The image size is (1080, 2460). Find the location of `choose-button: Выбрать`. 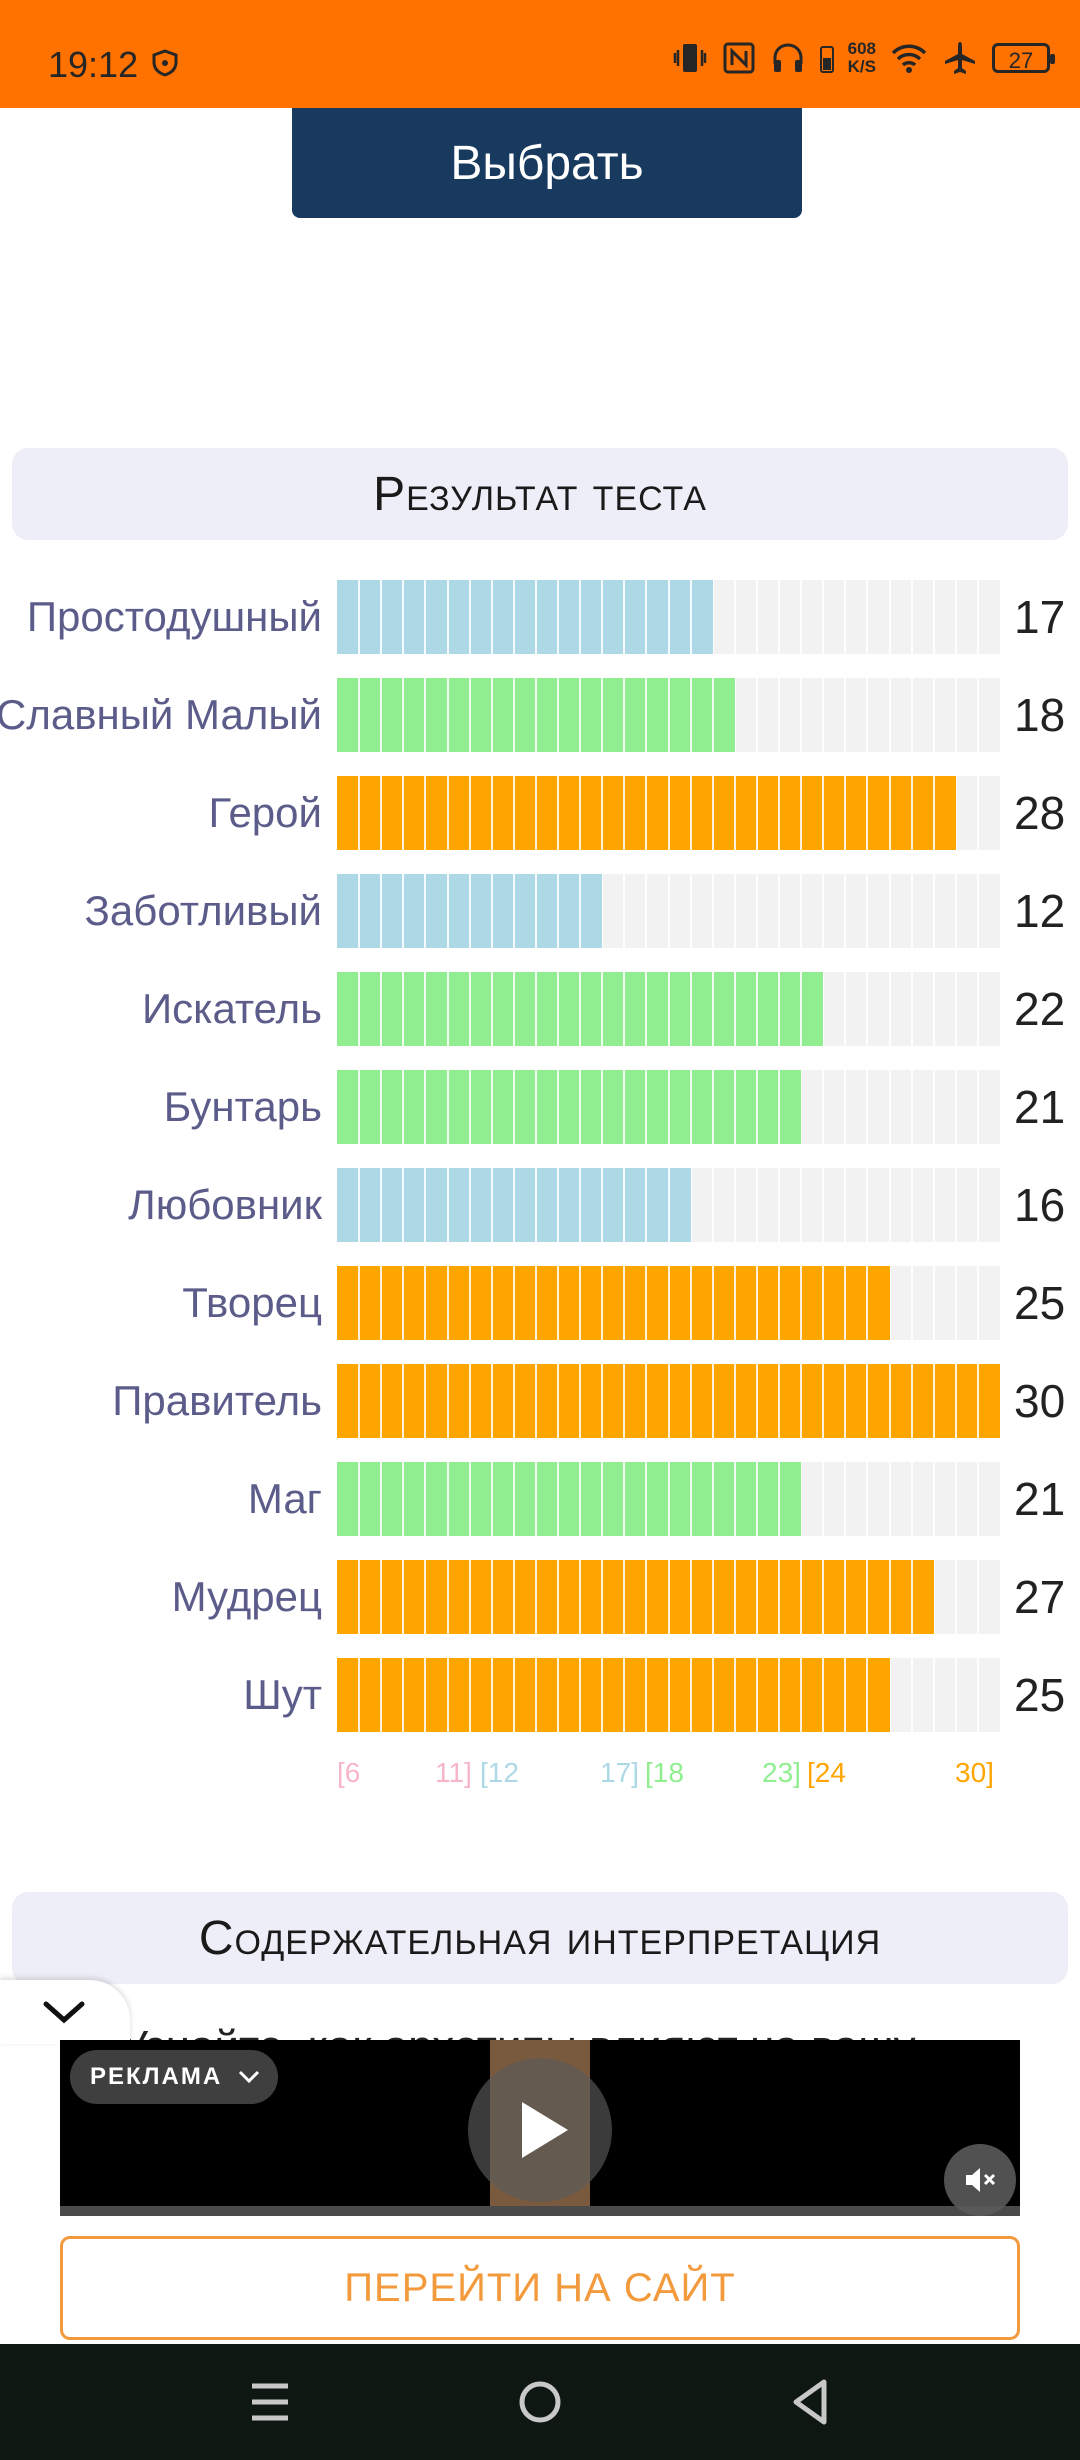

choose-button: Выбрать is located at coordinates (547, 163).